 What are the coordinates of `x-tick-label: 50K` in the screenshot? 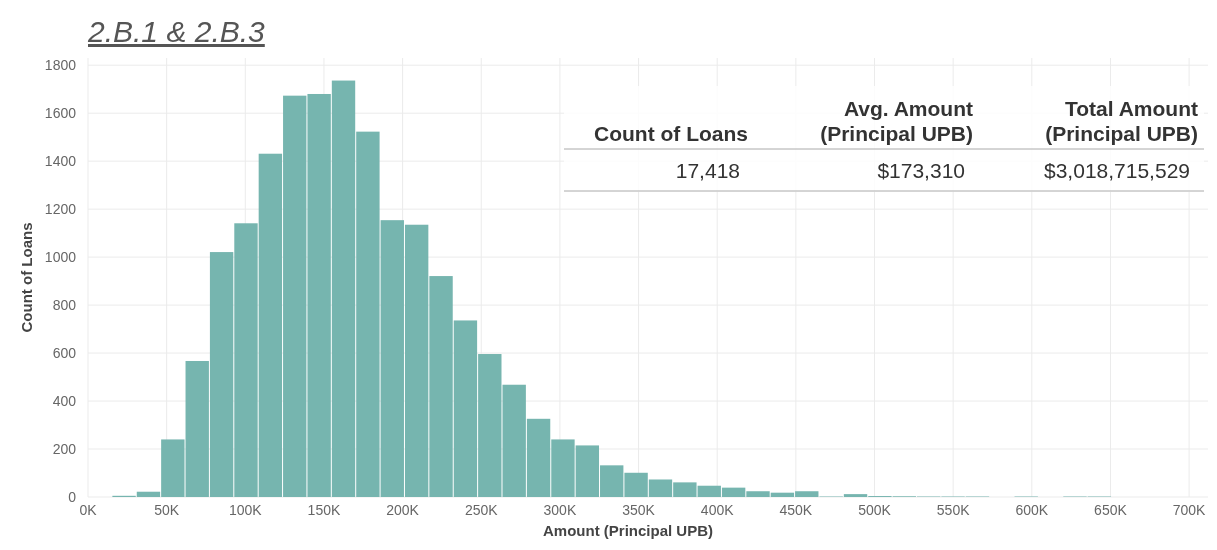 It's located at (167, 510).